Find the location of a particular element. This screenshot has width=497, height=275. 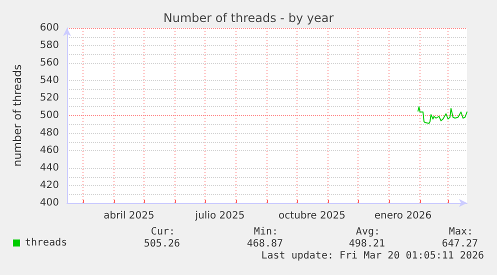

x-tick-label: abril 2025 is located at coordinates (129, 216).